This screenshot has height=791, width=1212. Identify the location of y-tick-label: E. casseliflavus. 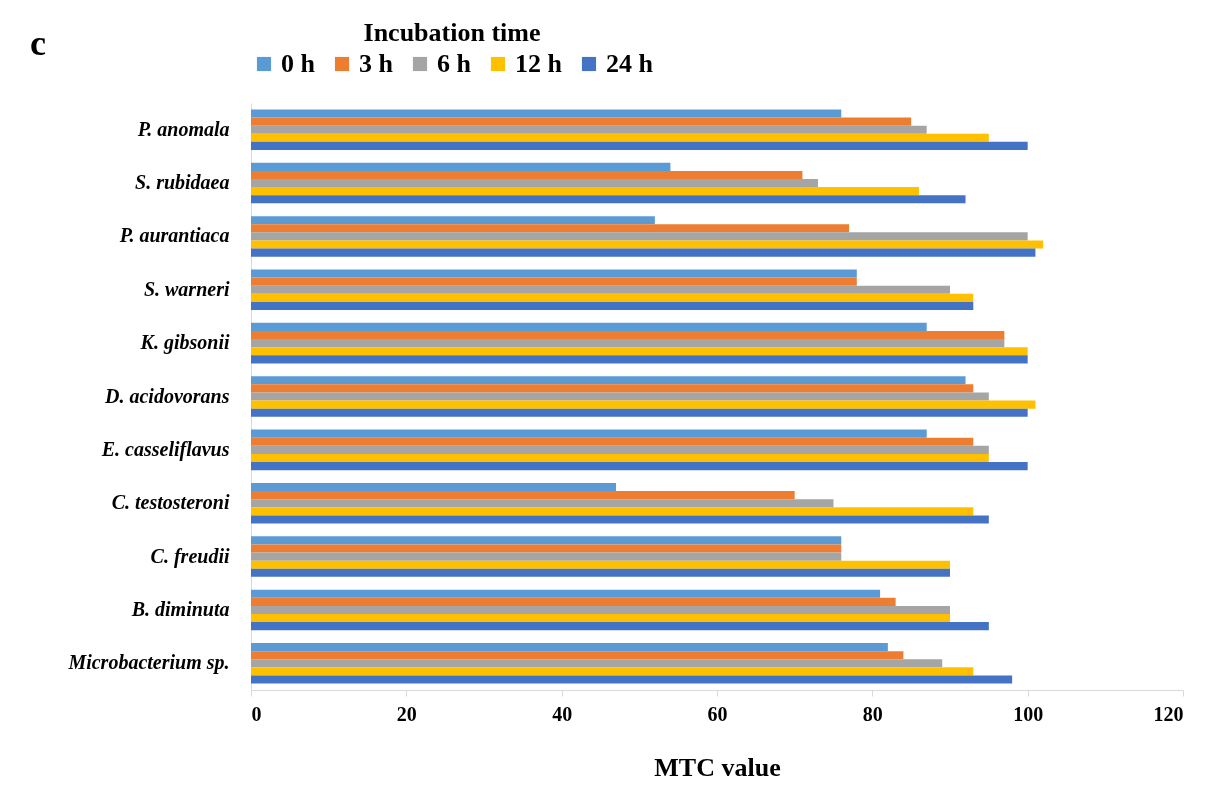
(165, 449).